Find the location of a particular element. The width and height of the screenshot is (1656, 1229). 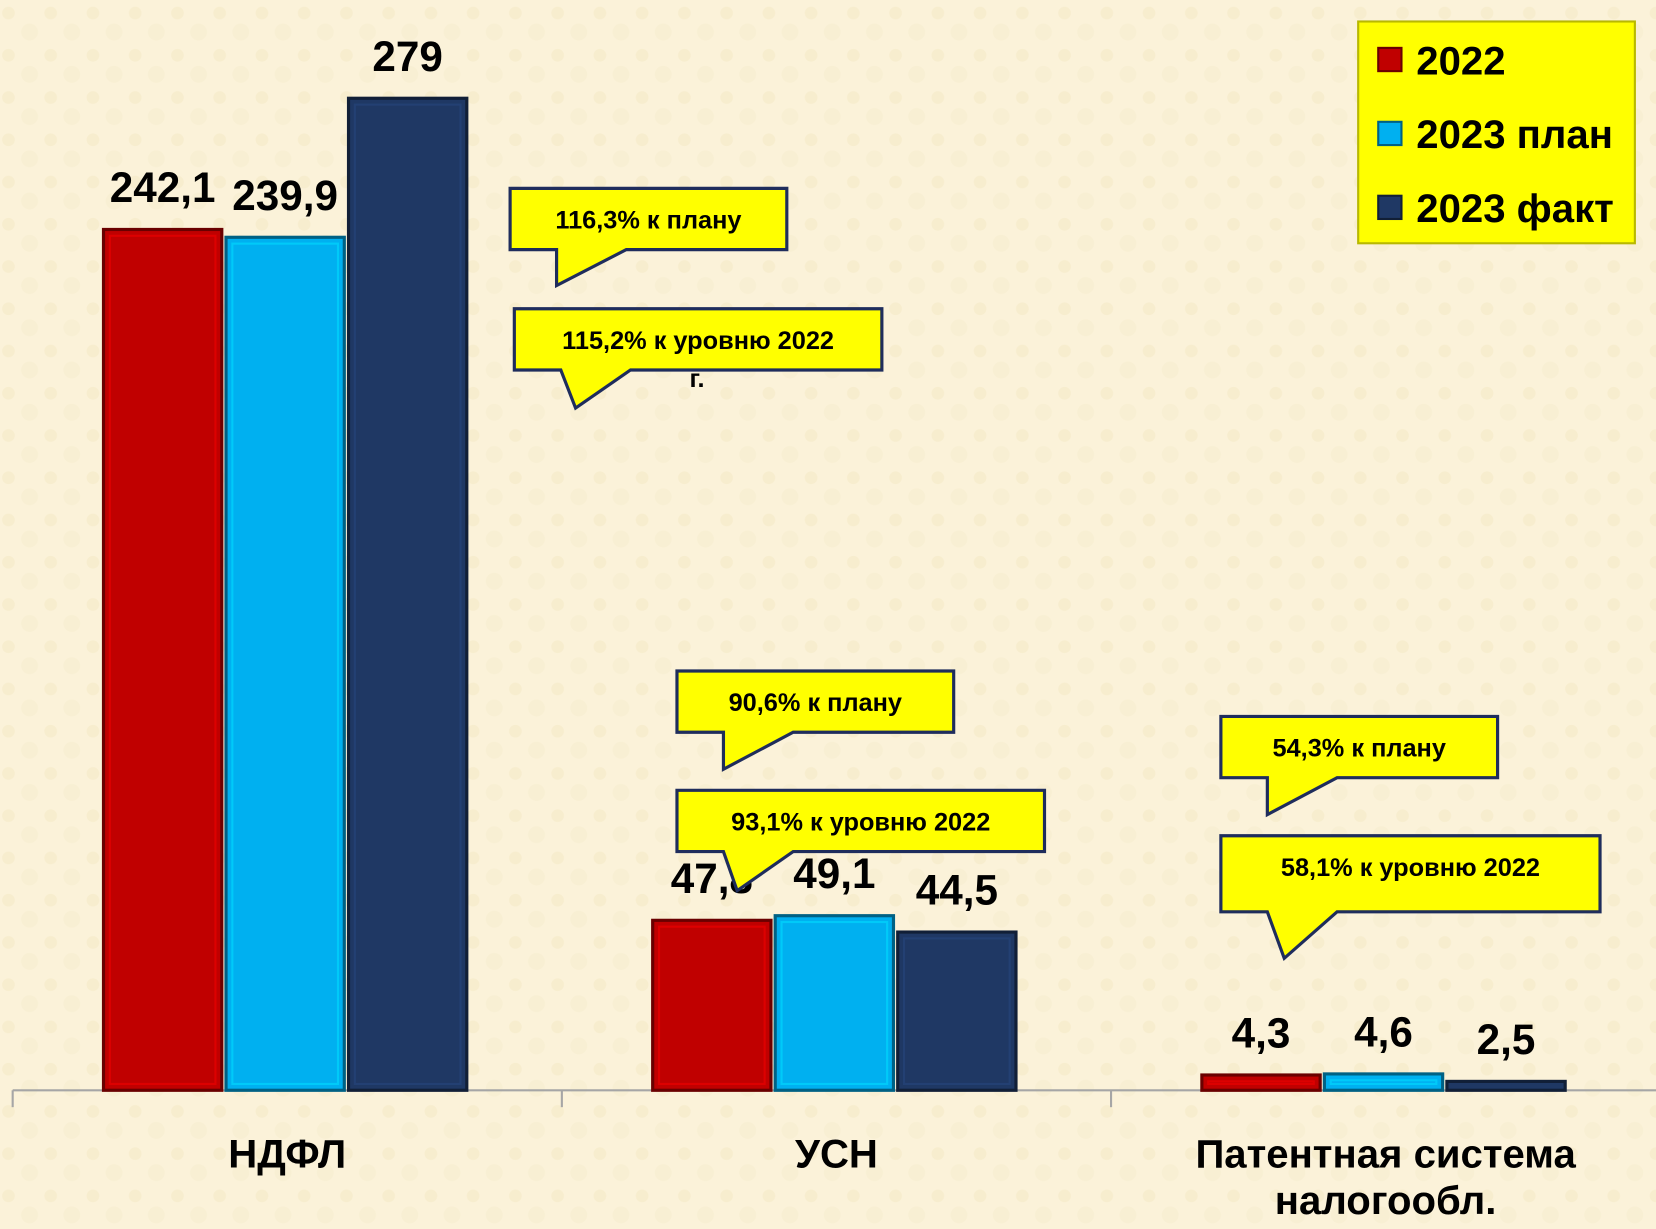

data-label: 2,5 is located at coordinates (1506, 1039).